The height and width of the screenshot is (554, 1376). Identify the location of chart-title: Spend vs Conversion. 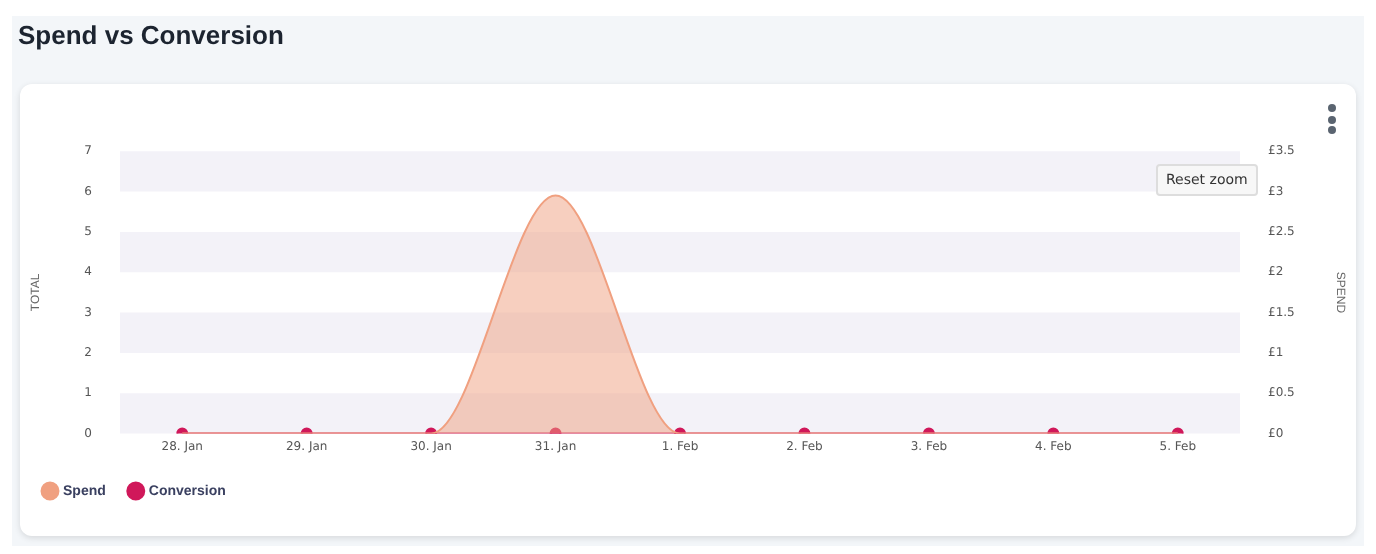
(151, 35).